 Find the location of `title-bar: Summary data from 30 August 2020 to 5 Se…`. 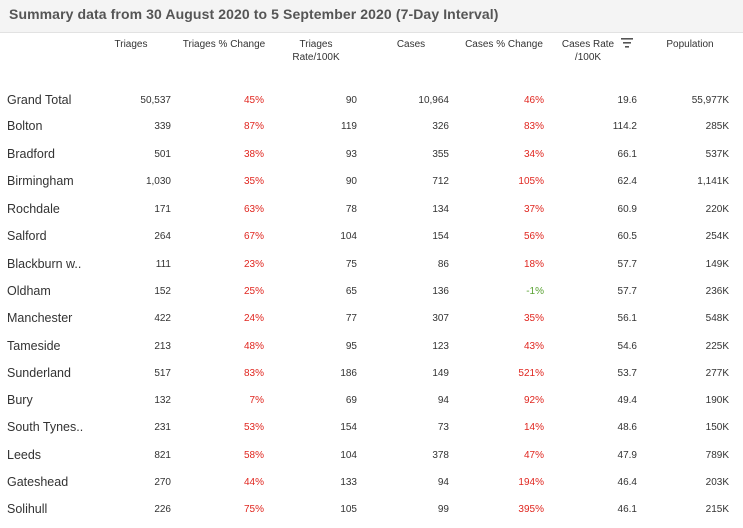

title-bar: Summary data from 30 August 2020 to 5 Se… is located at coordinates (371, 16).